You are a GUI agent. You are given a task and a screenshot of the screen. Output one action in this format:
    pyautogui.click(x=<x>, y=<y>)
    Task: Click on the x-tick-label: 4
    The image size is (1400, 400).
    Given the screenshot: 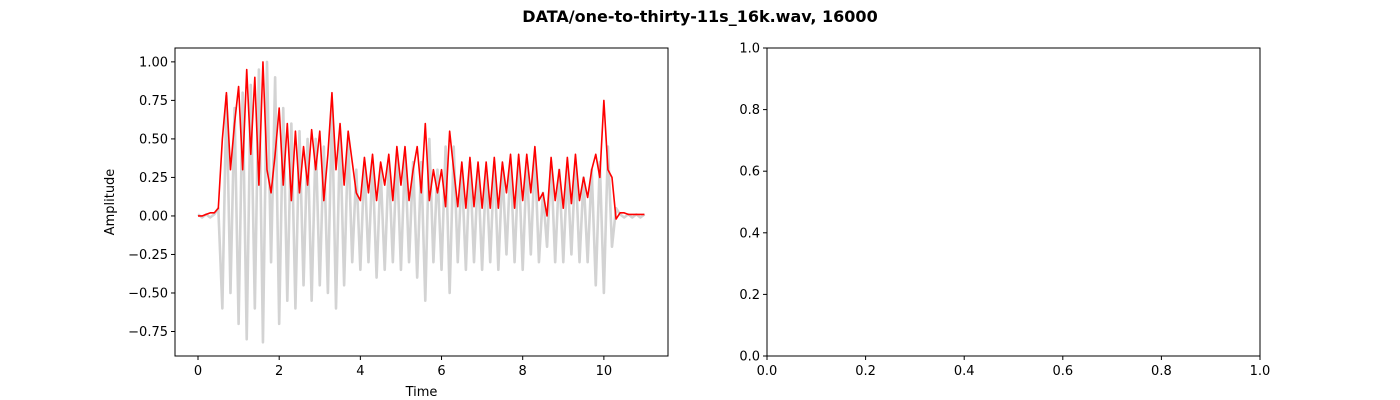 What is the action you would take?
    pyautogui.click(x=360, y=371)
    